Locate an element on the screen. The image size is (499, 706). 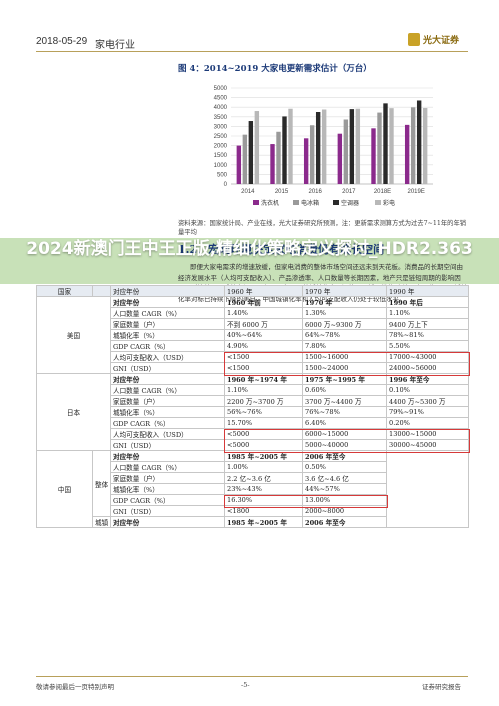
empty-cell is located at coordinates (427, 489).